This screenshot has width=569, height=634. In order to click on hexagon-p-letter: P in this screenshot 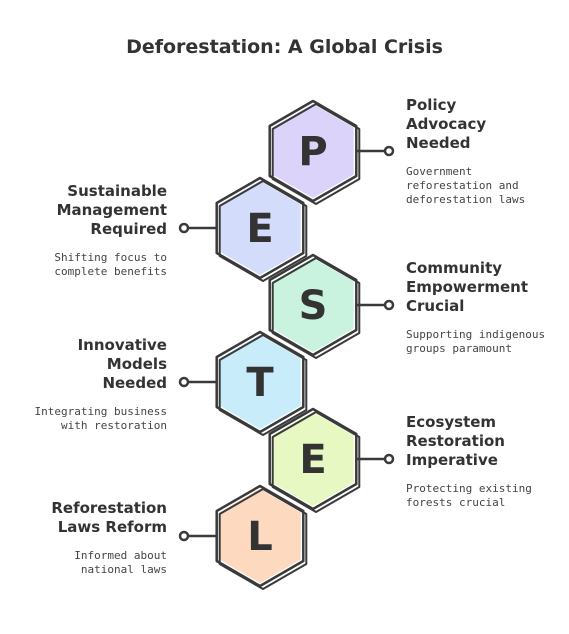, I will do `click(312, 152)`.